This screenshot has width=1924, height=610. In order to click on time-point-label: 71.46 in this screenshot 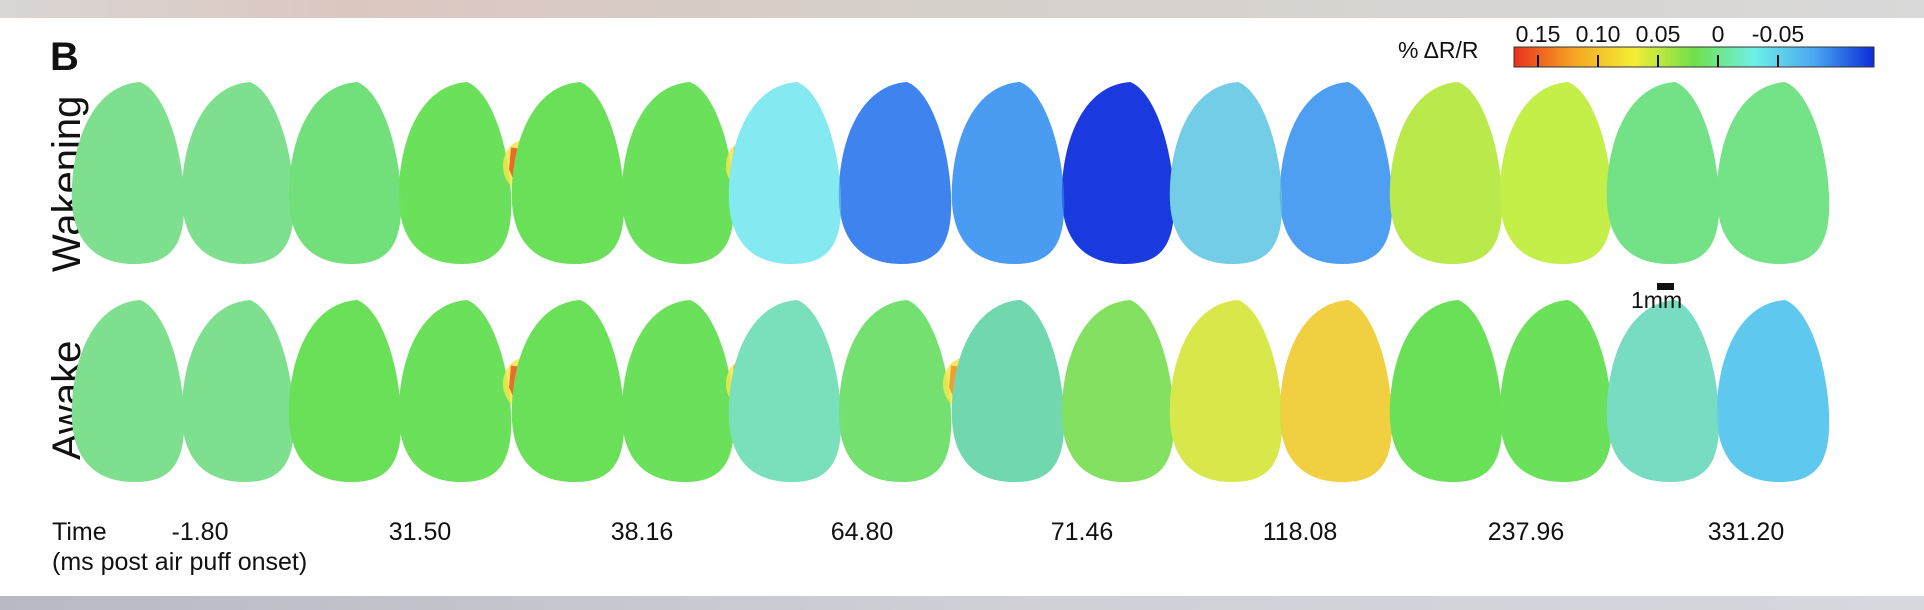, I will do `click(1082, 532)`.